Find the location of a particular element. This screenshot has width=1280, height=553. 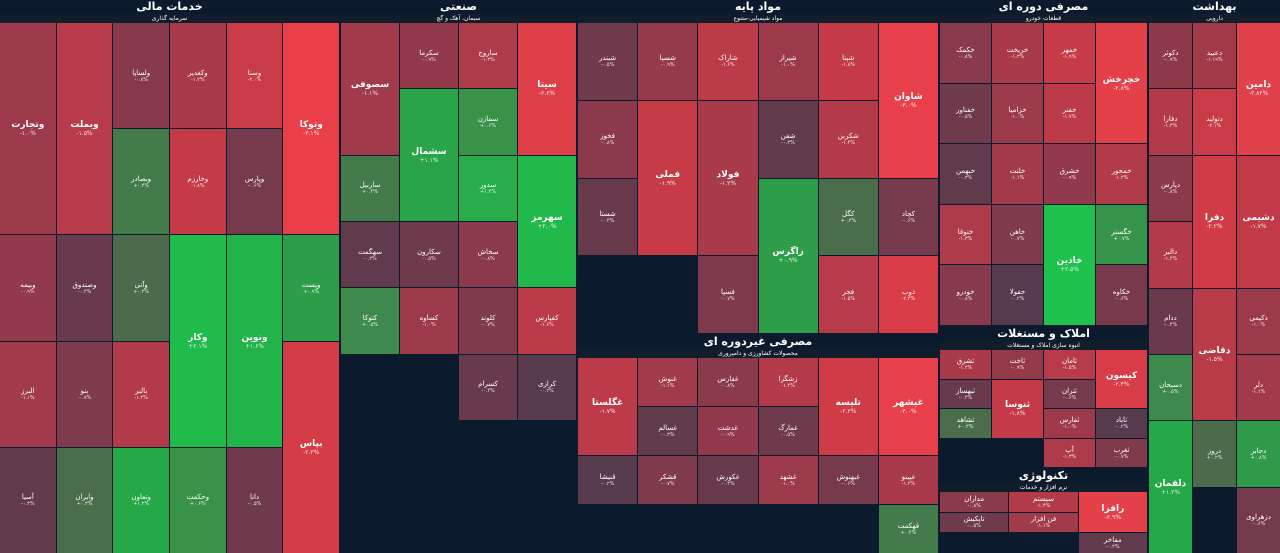

stock-tile: خمهر -۱.۹% is located at coordinates (1069, 53).